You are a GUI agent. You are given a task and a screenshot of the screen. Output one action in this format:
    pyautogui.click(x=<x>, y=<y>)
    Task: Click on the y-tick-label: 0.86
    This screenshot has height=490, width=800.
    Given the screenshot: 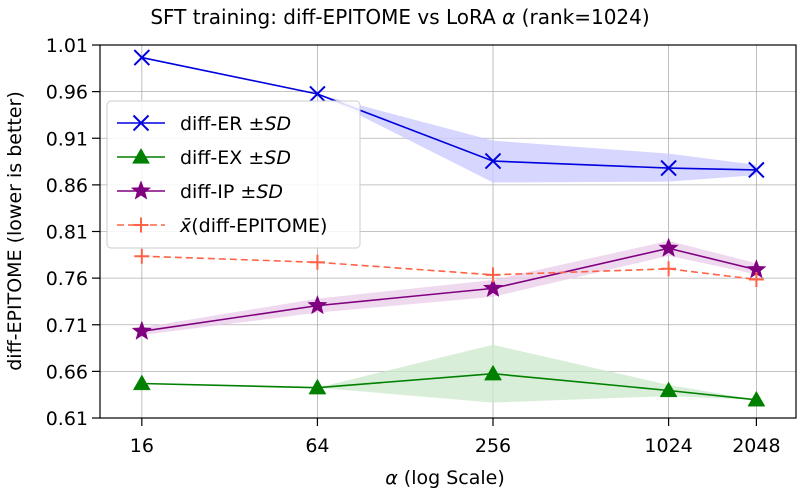 What is the action you would take?
    pyautogui.click(x=67, y=186)
    